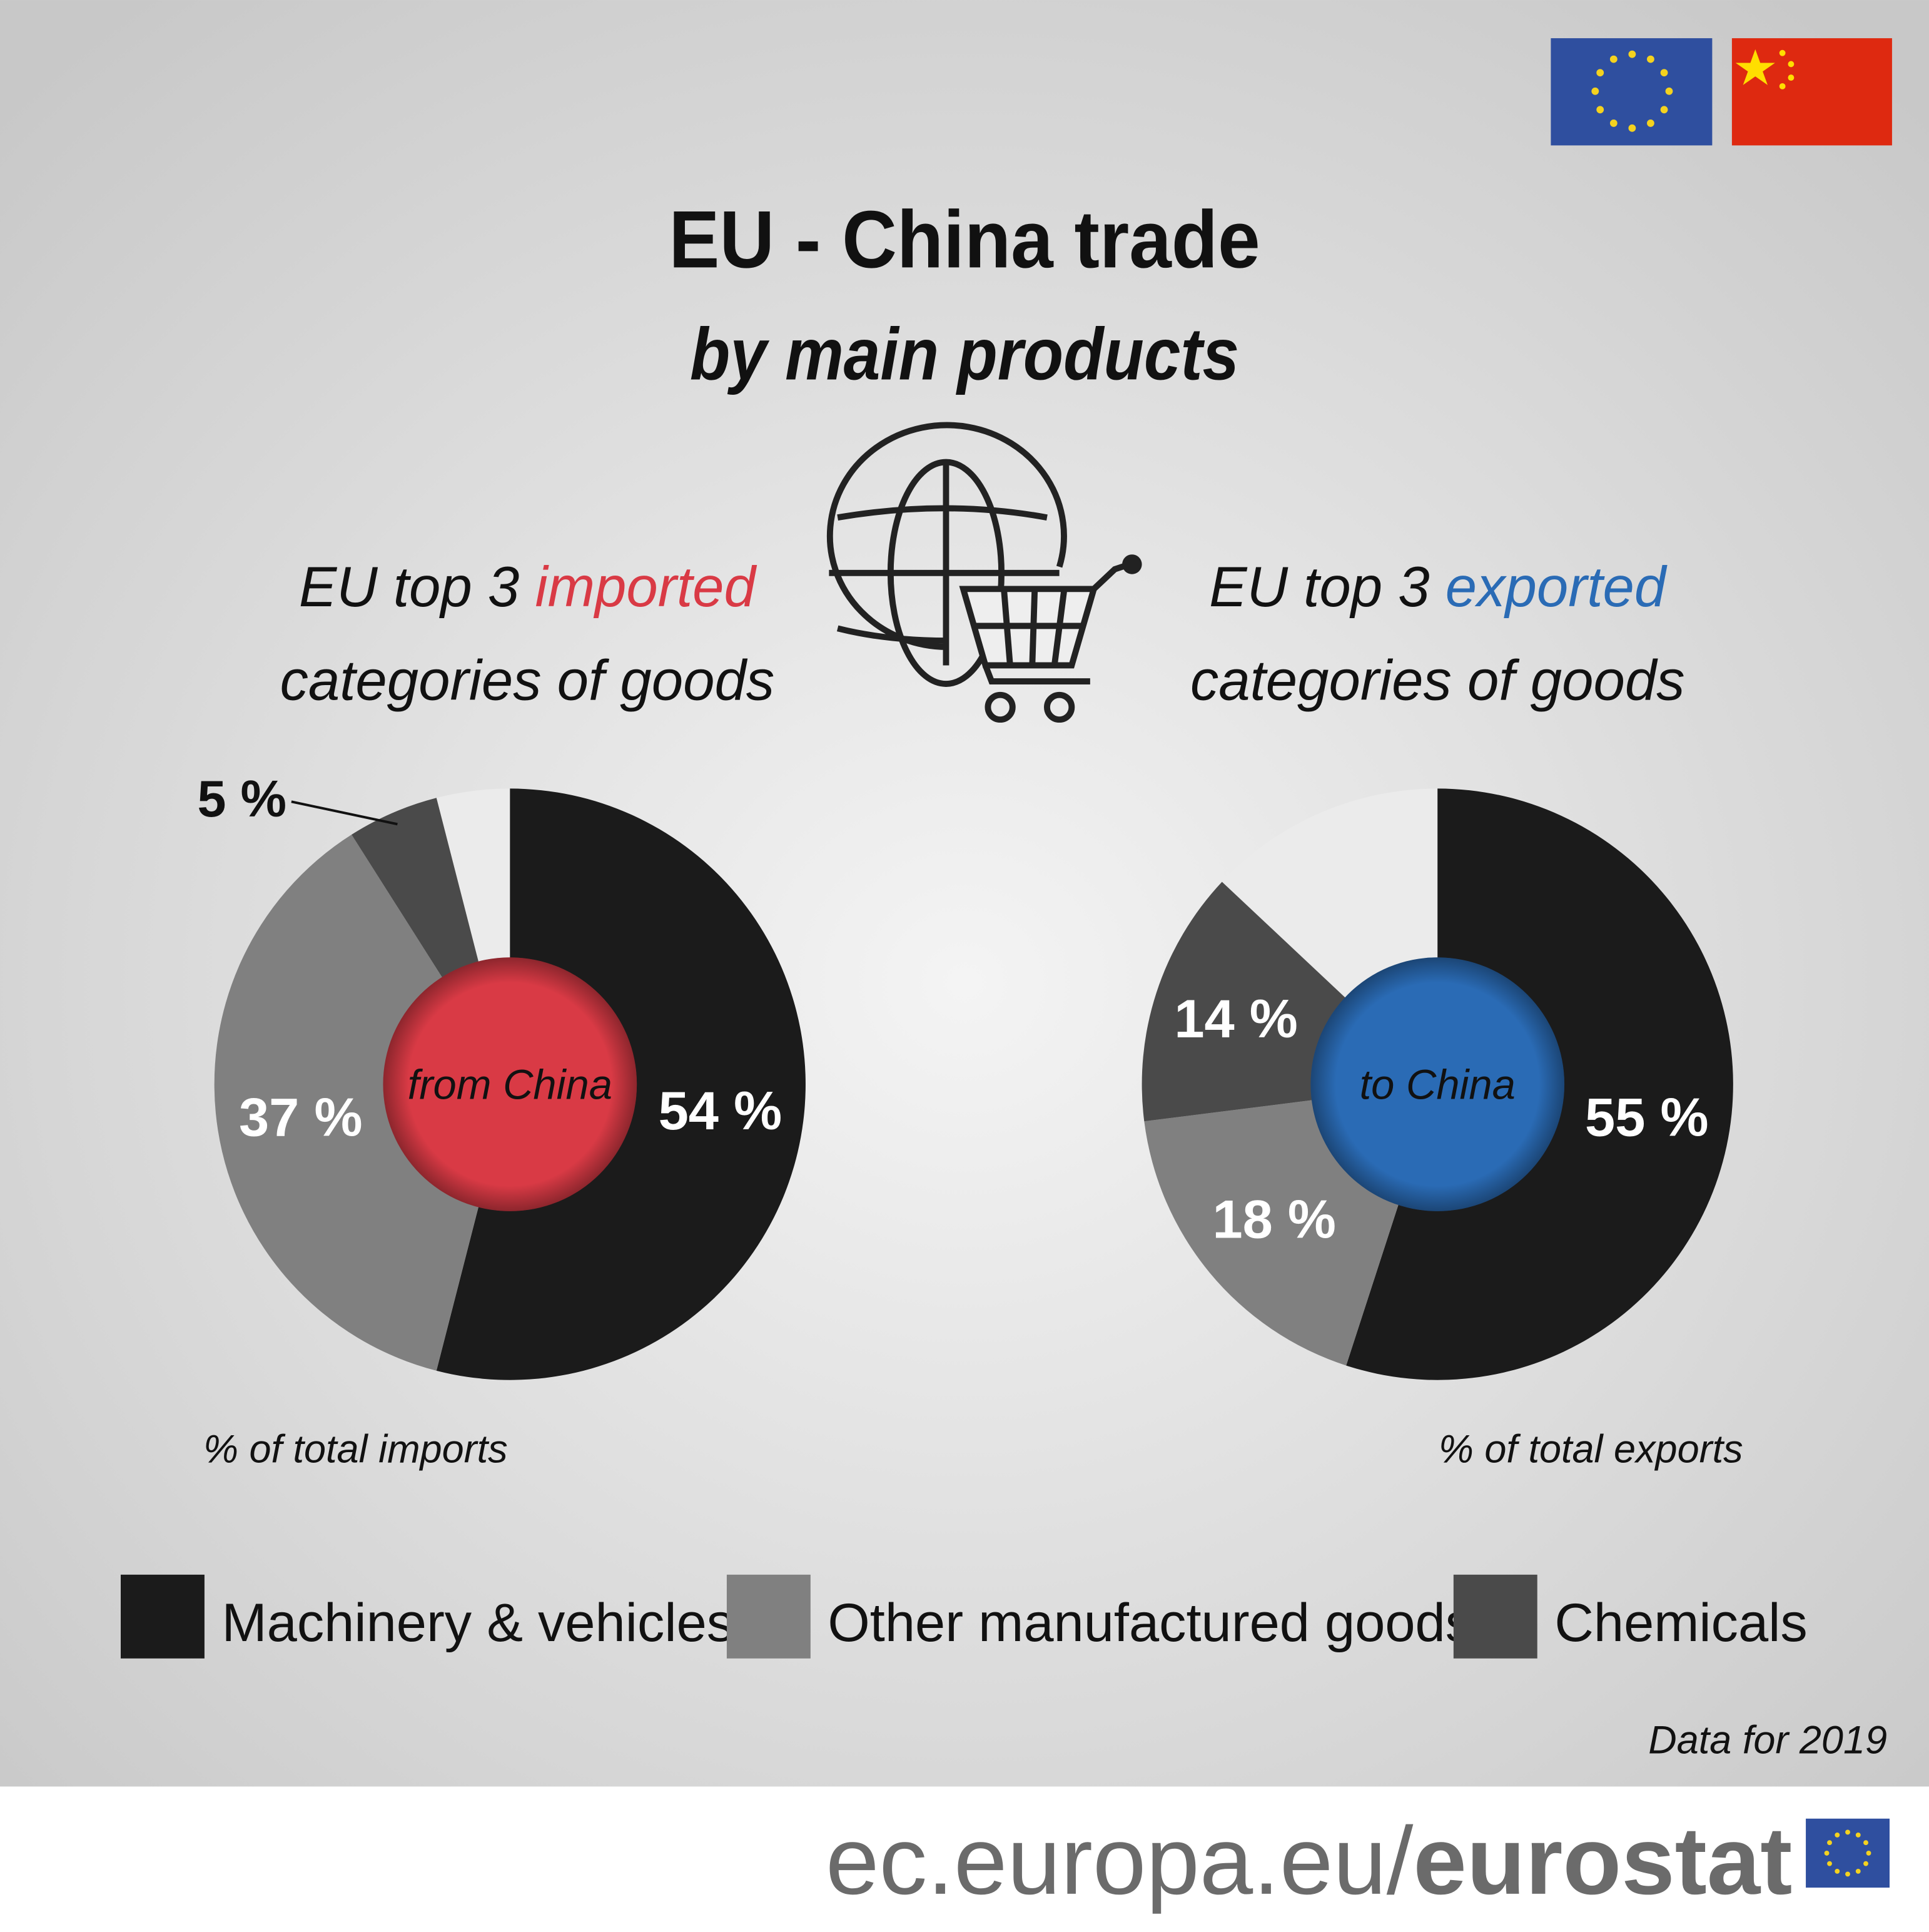 Image resolution: width=1929 pixels, height=1932 pixels. I want to click on source: Data for 2019, so click(1767, 1740).